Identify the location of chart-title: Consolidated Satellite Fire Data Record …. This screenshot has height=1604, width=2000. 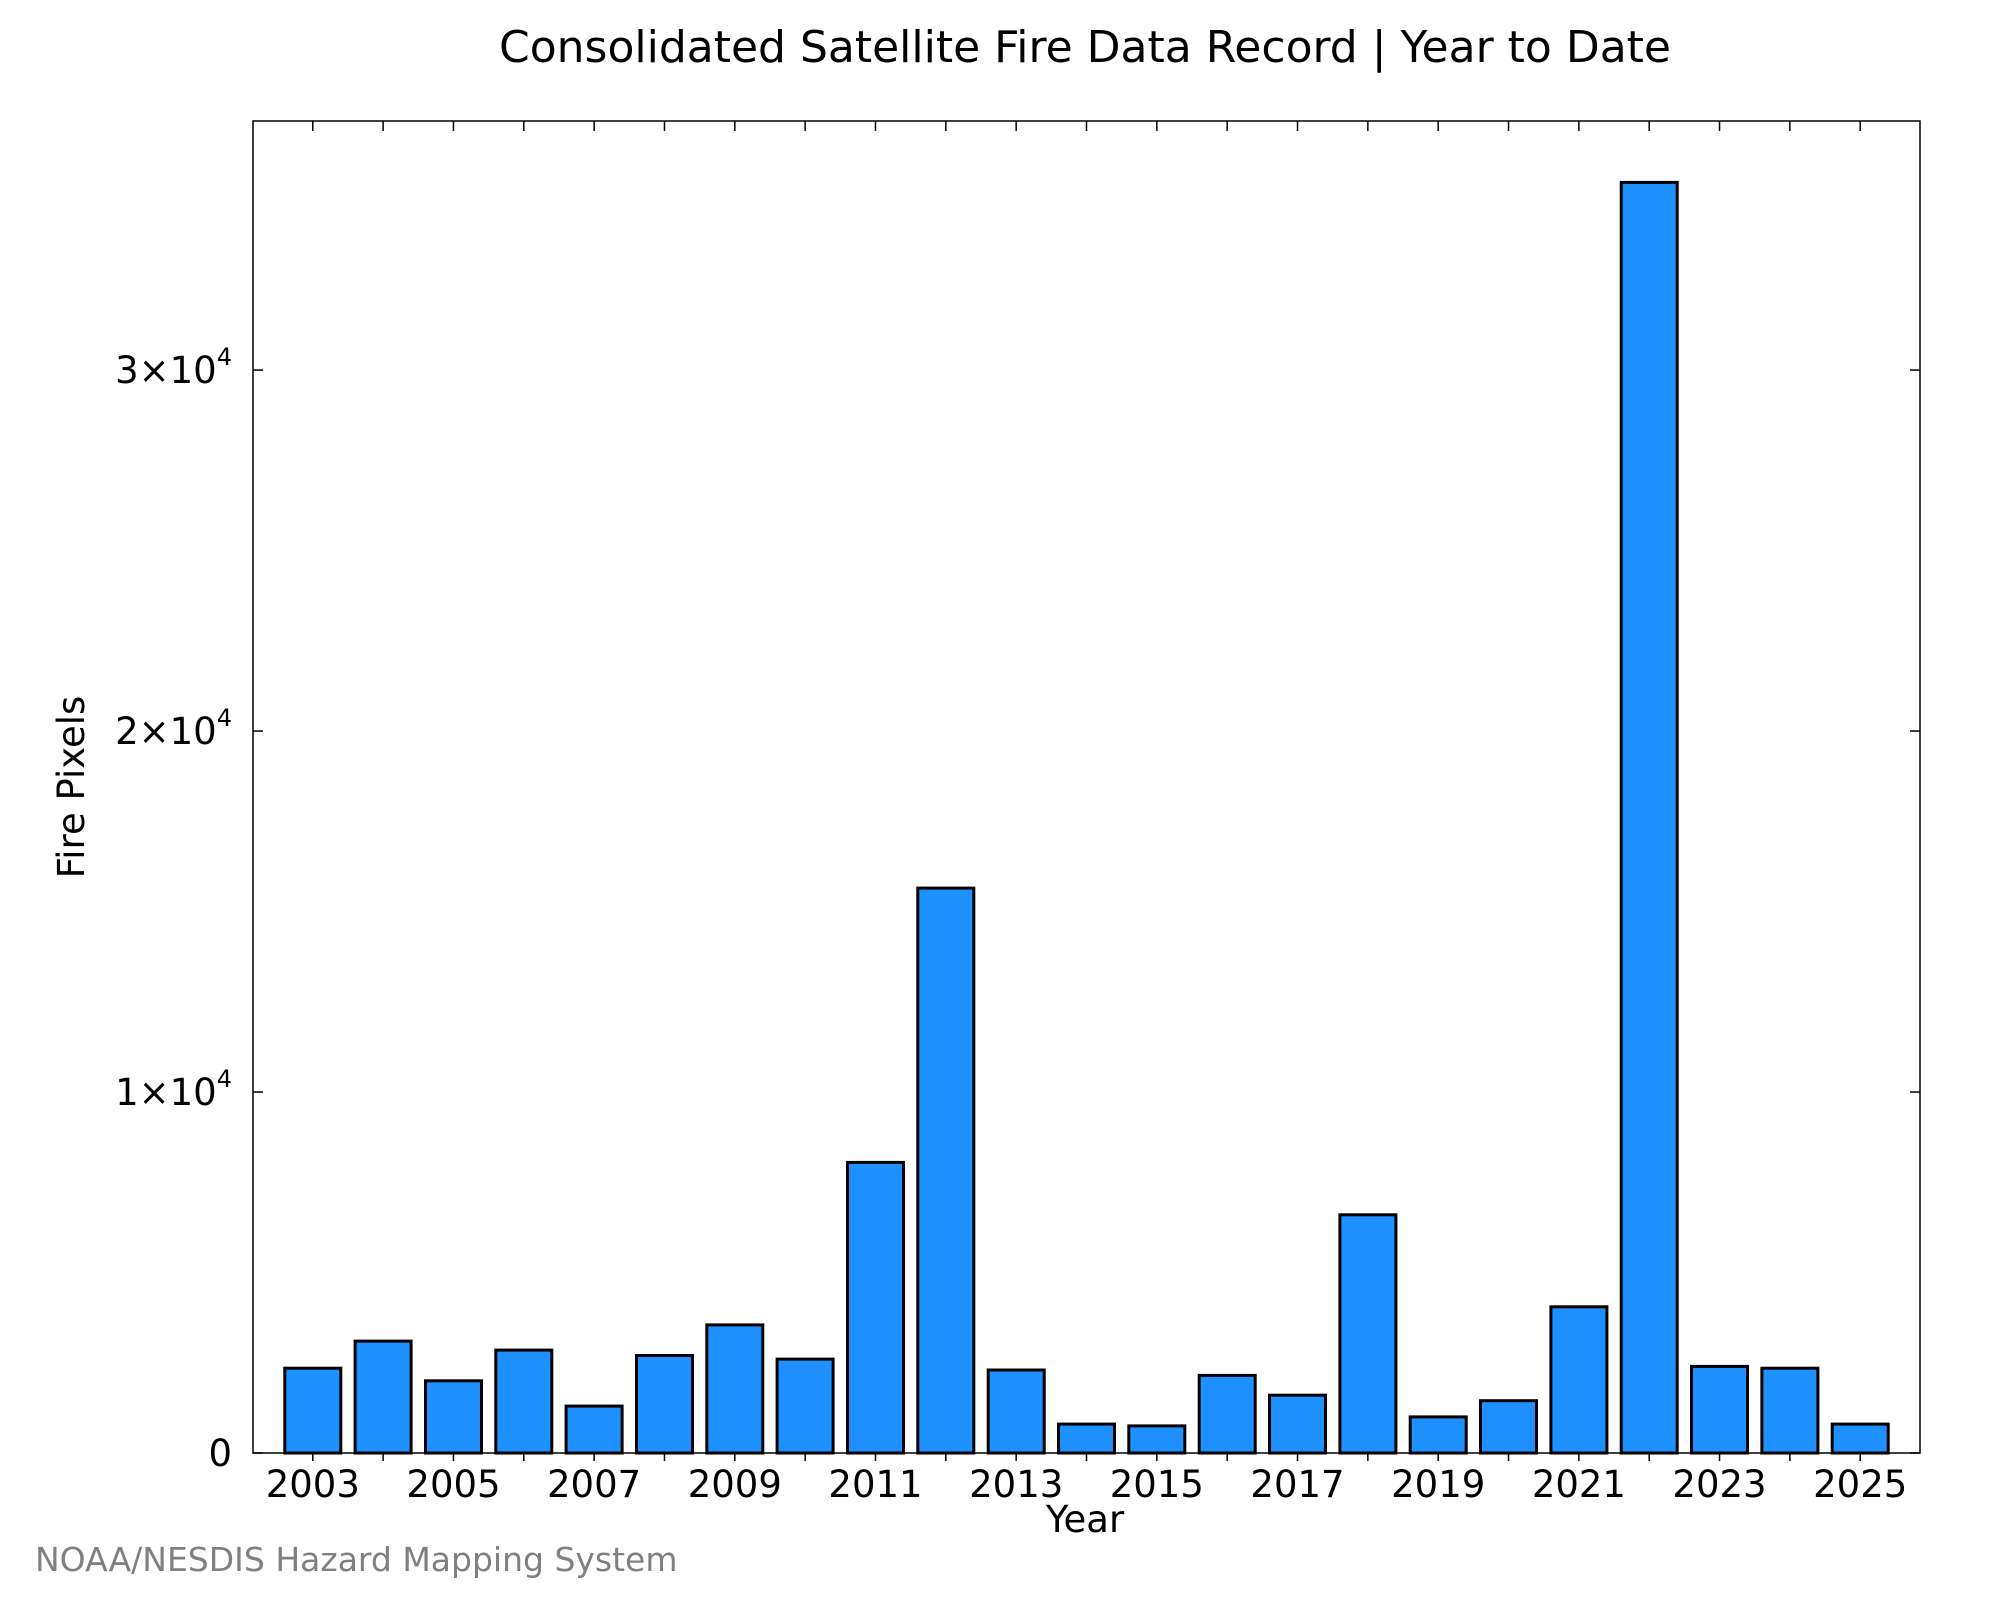
(1085, 47).